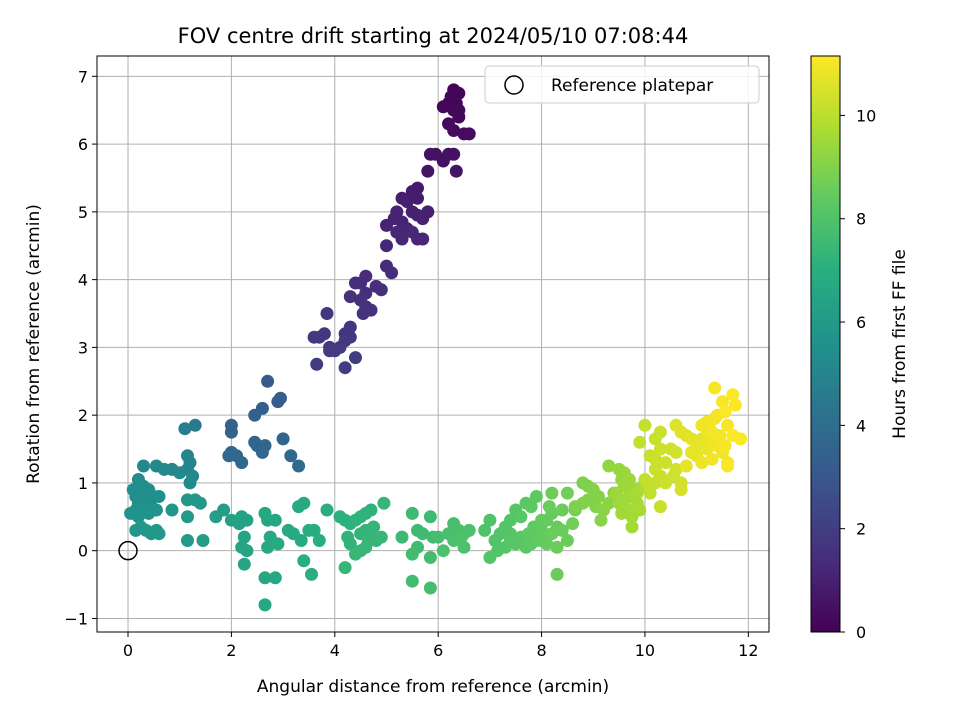 This screenshot has width=960, height=720. I want to click on colorbar-tick-label: 4, so click(861, 425).